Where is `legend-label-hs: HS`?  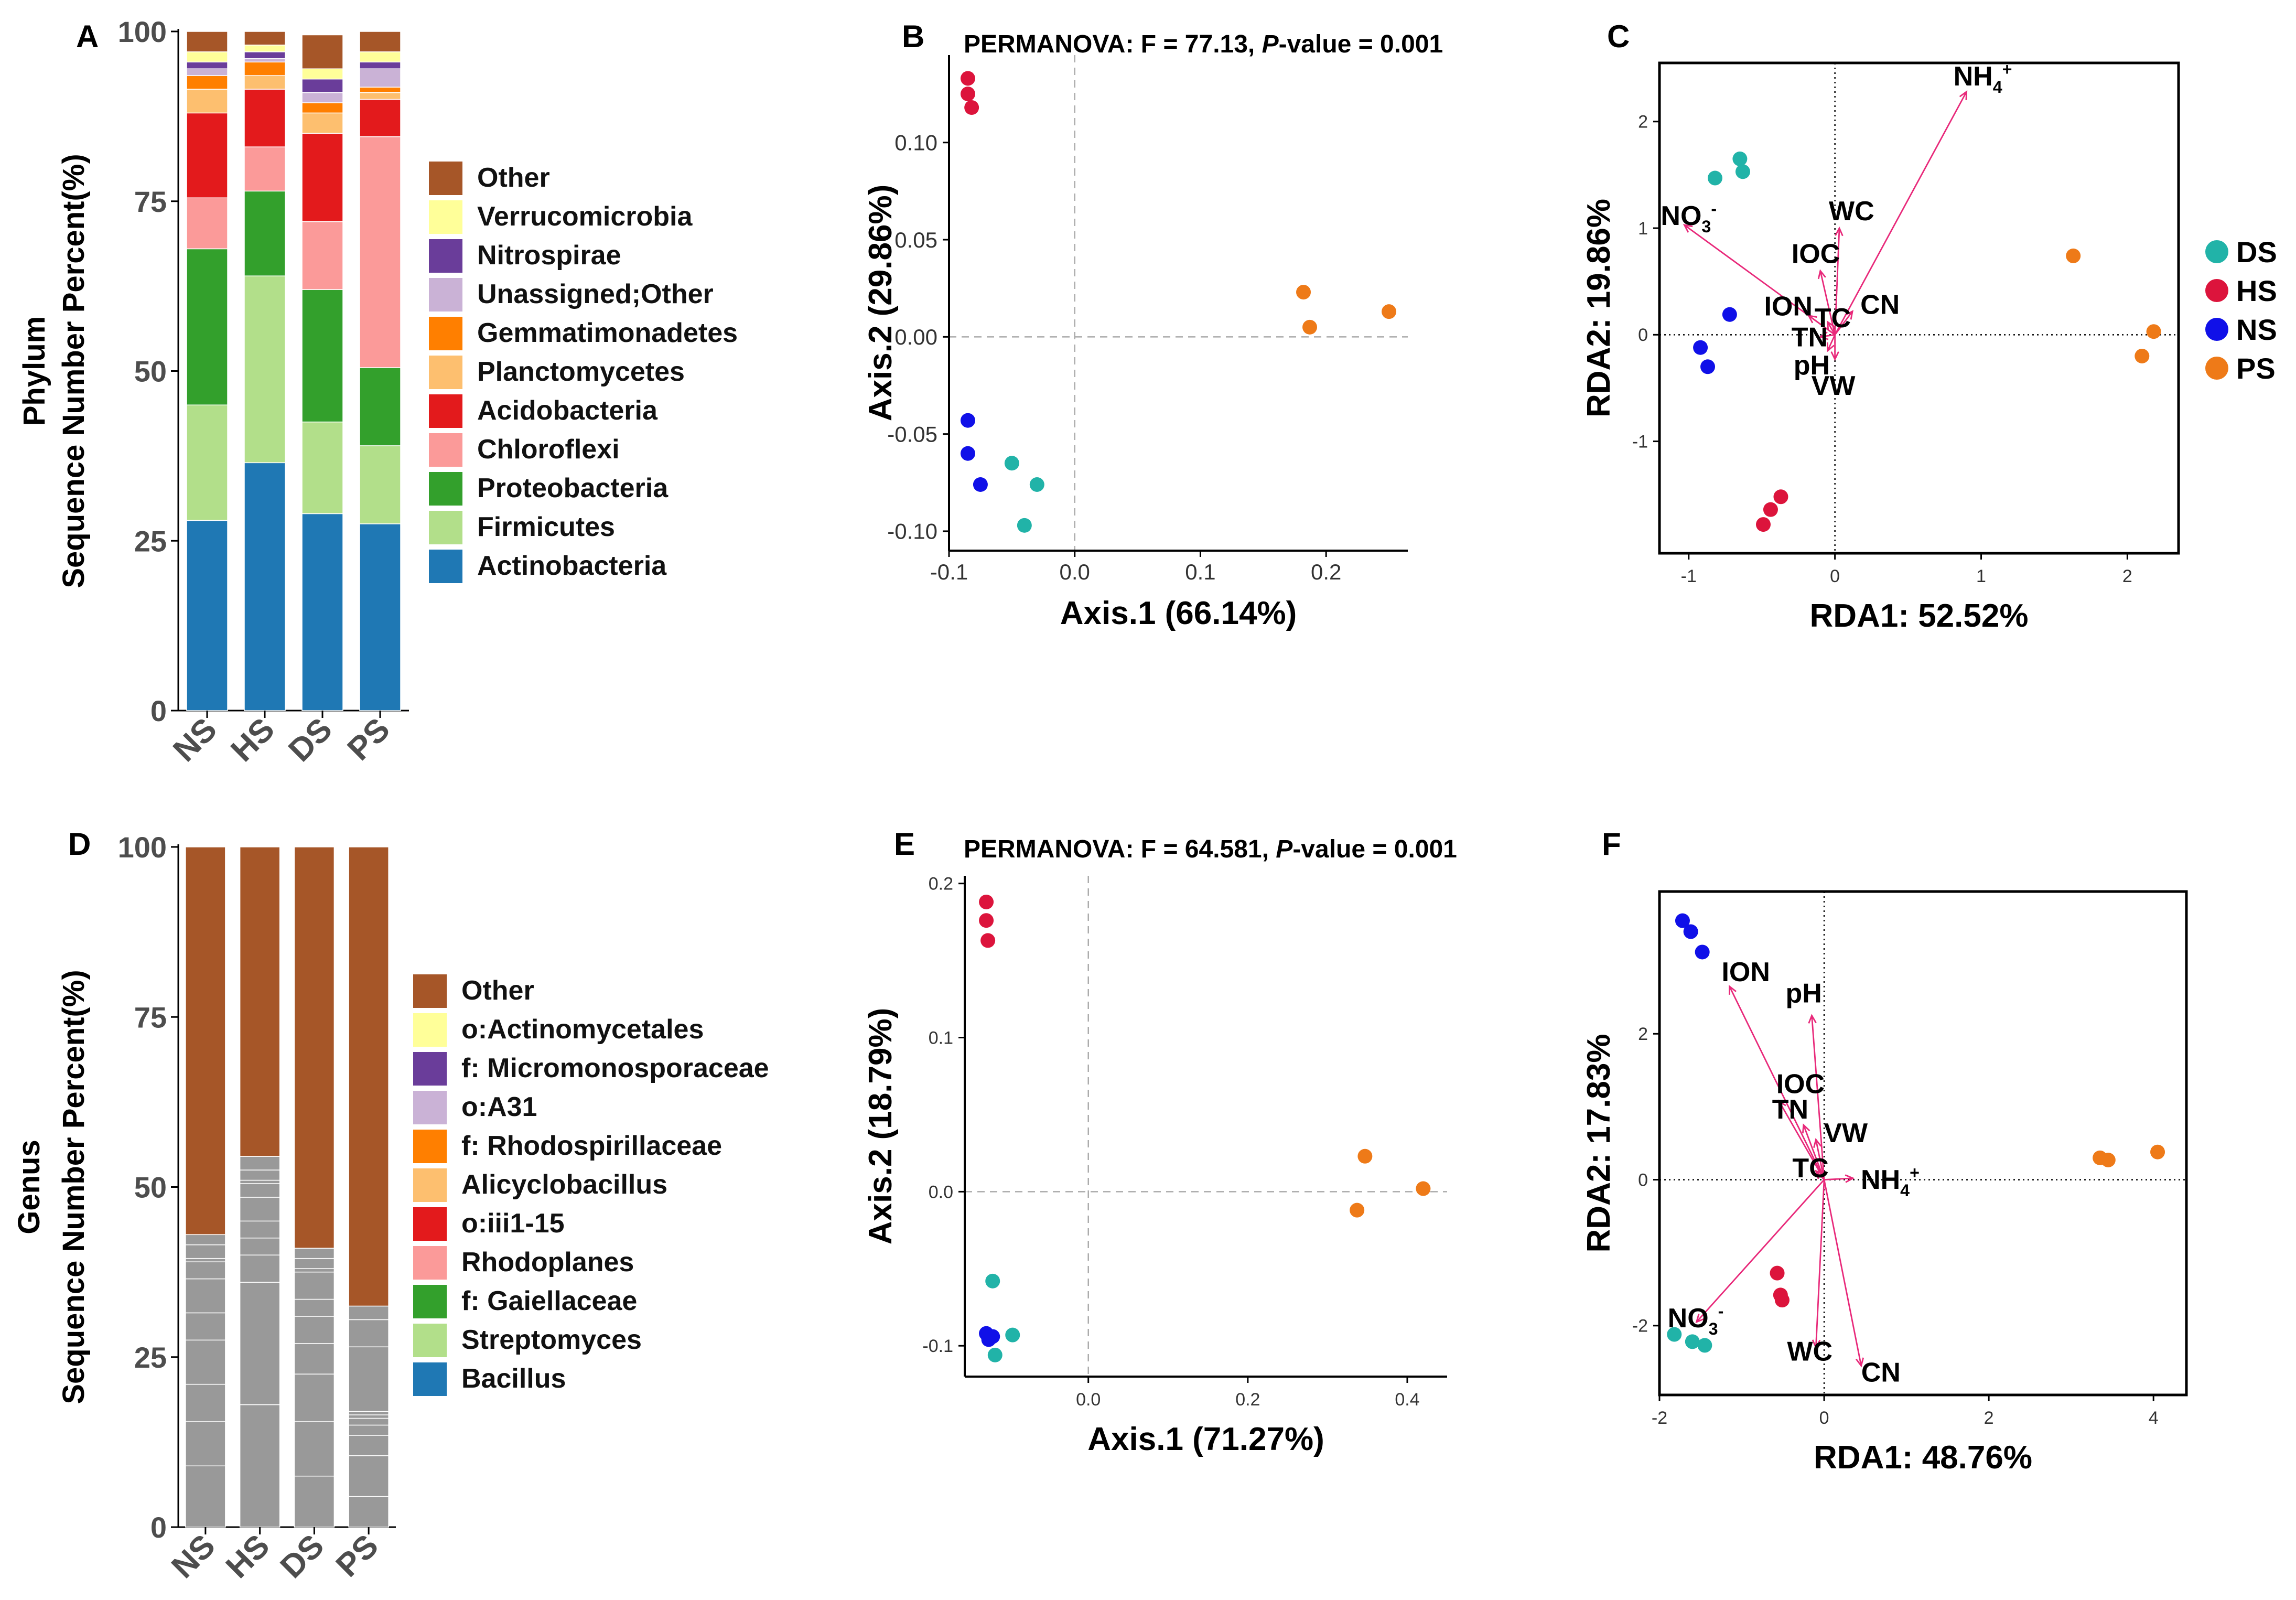 legend-label-hs: HS is located at coordinates (2256, 291).